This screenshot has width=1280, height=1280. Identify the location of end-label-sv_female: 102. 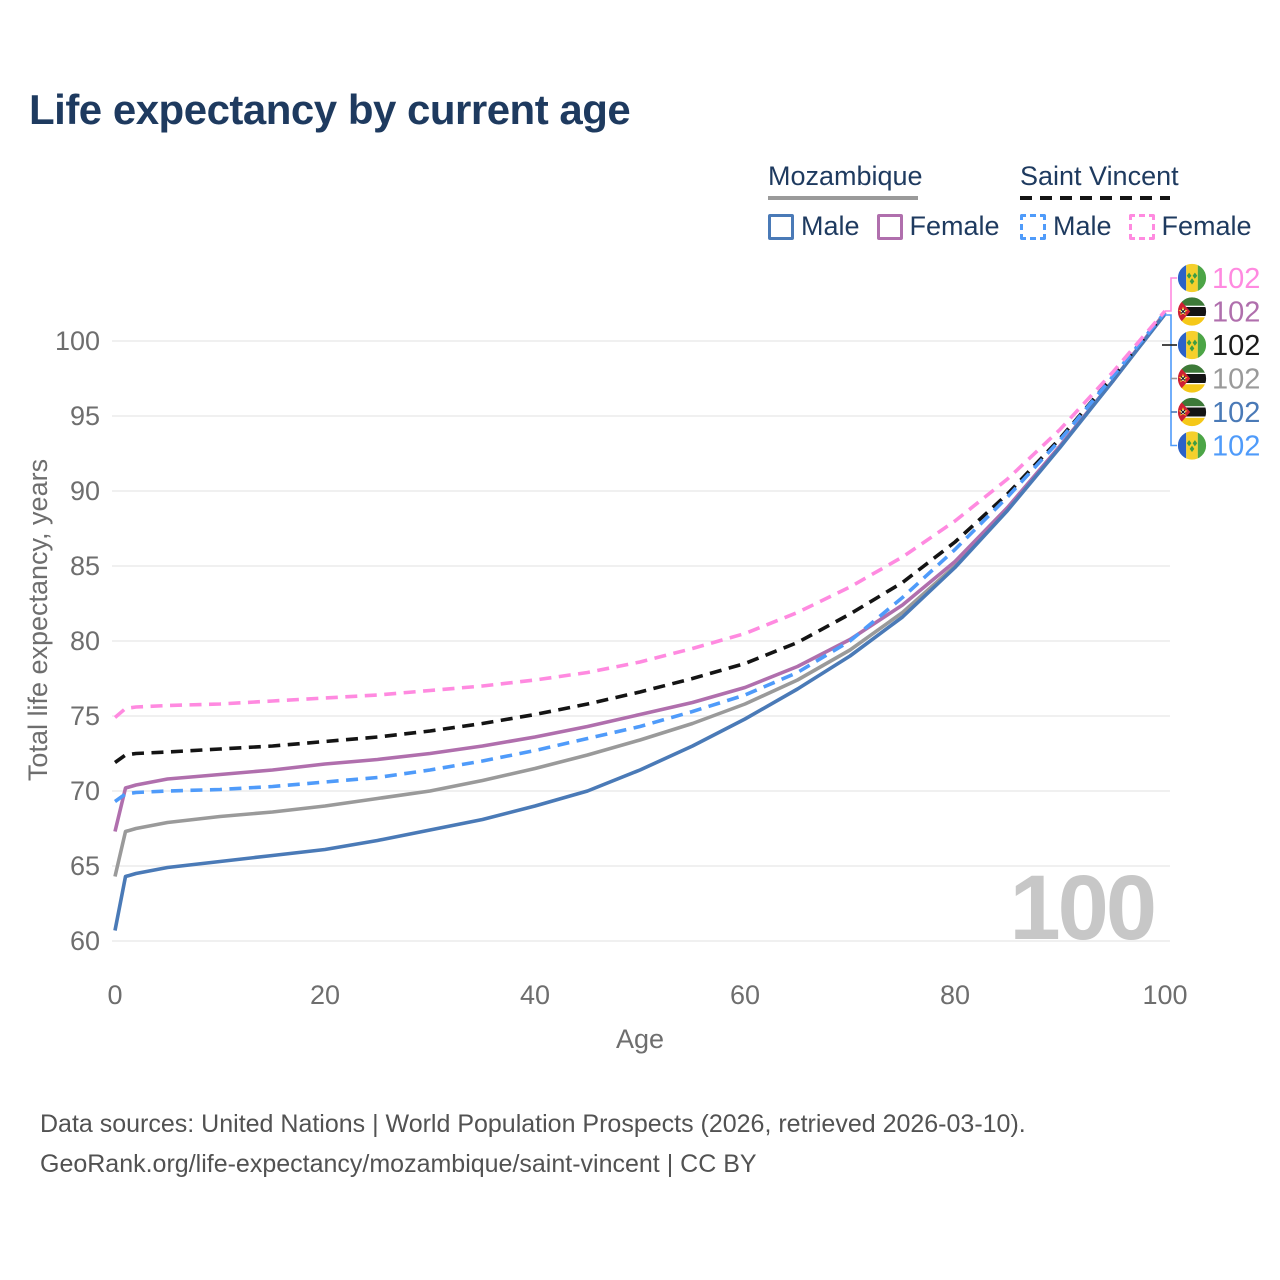
(1236, 279).